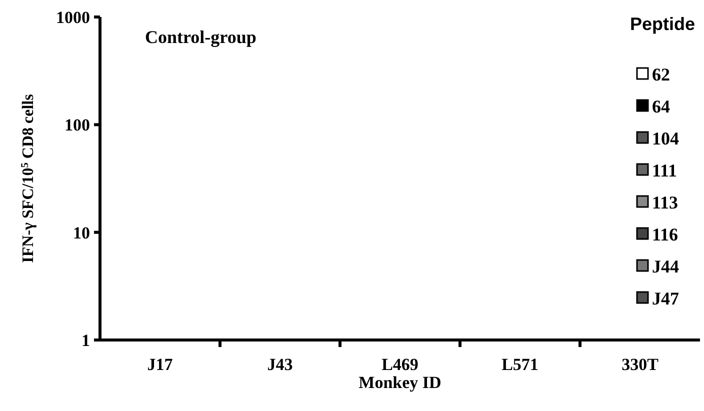 This screenshot has width=704, height=411. Describe the element at coordinates (81, 232) in the screenshot. I see `y-tick-label: 10` at that location.